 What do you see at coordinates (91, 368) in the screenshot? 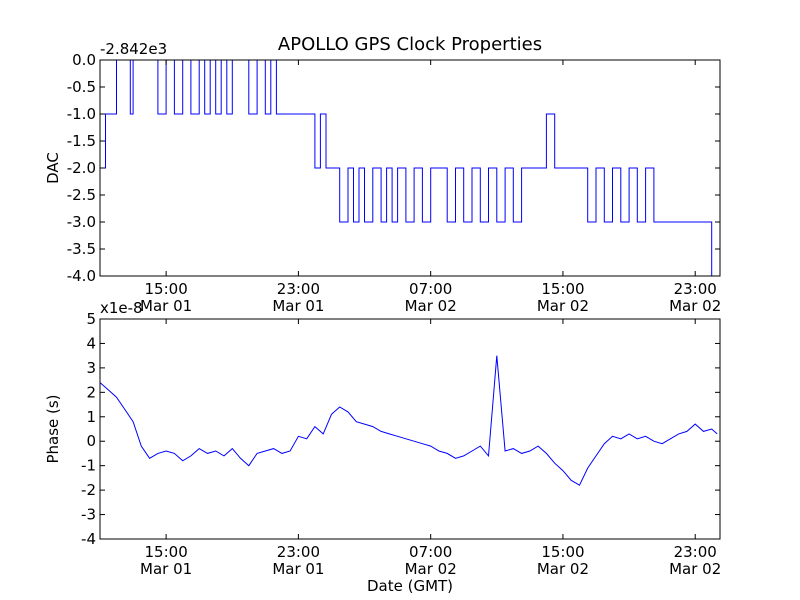
I see `y-tick-label: 3` at bounding box center [91, 368].